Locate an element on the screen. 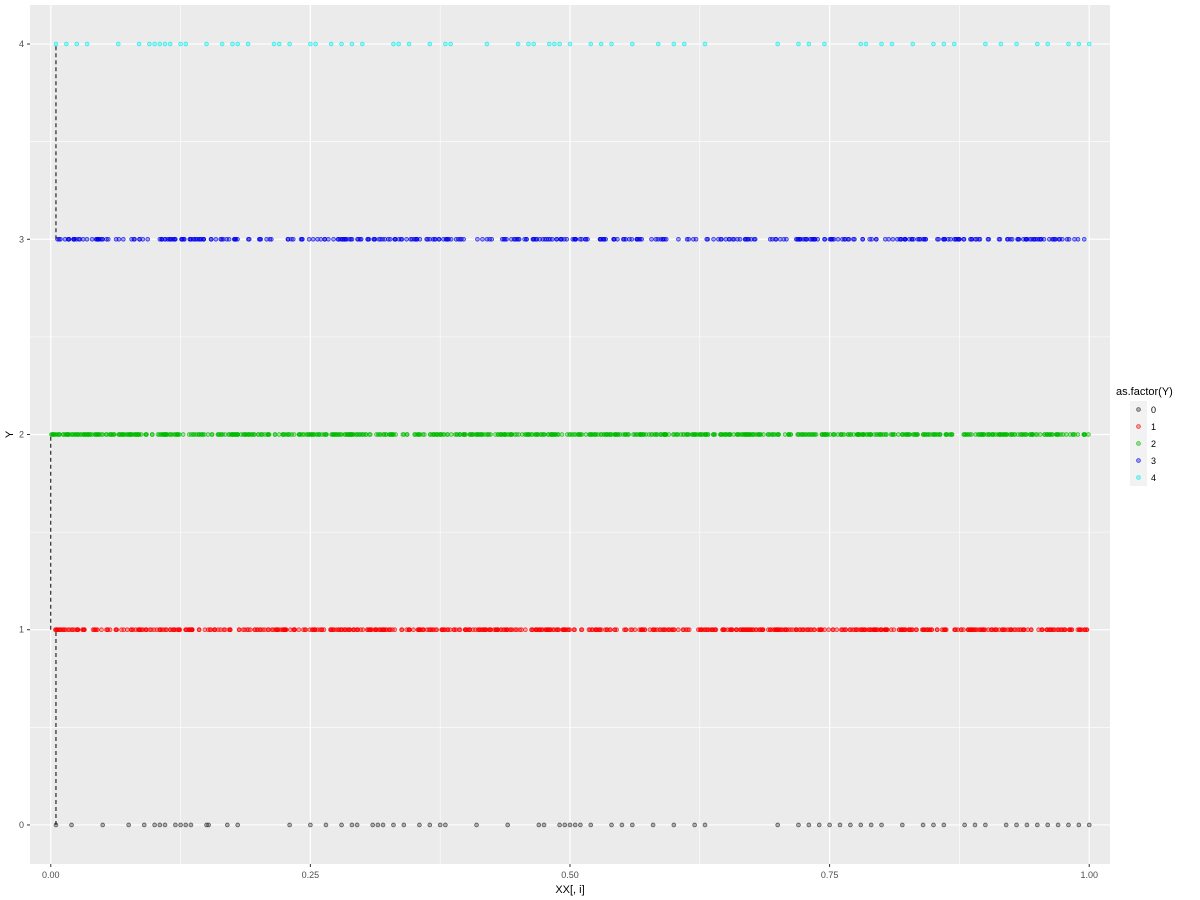  y-axis-title: Y is located at coordinates (10, 434).